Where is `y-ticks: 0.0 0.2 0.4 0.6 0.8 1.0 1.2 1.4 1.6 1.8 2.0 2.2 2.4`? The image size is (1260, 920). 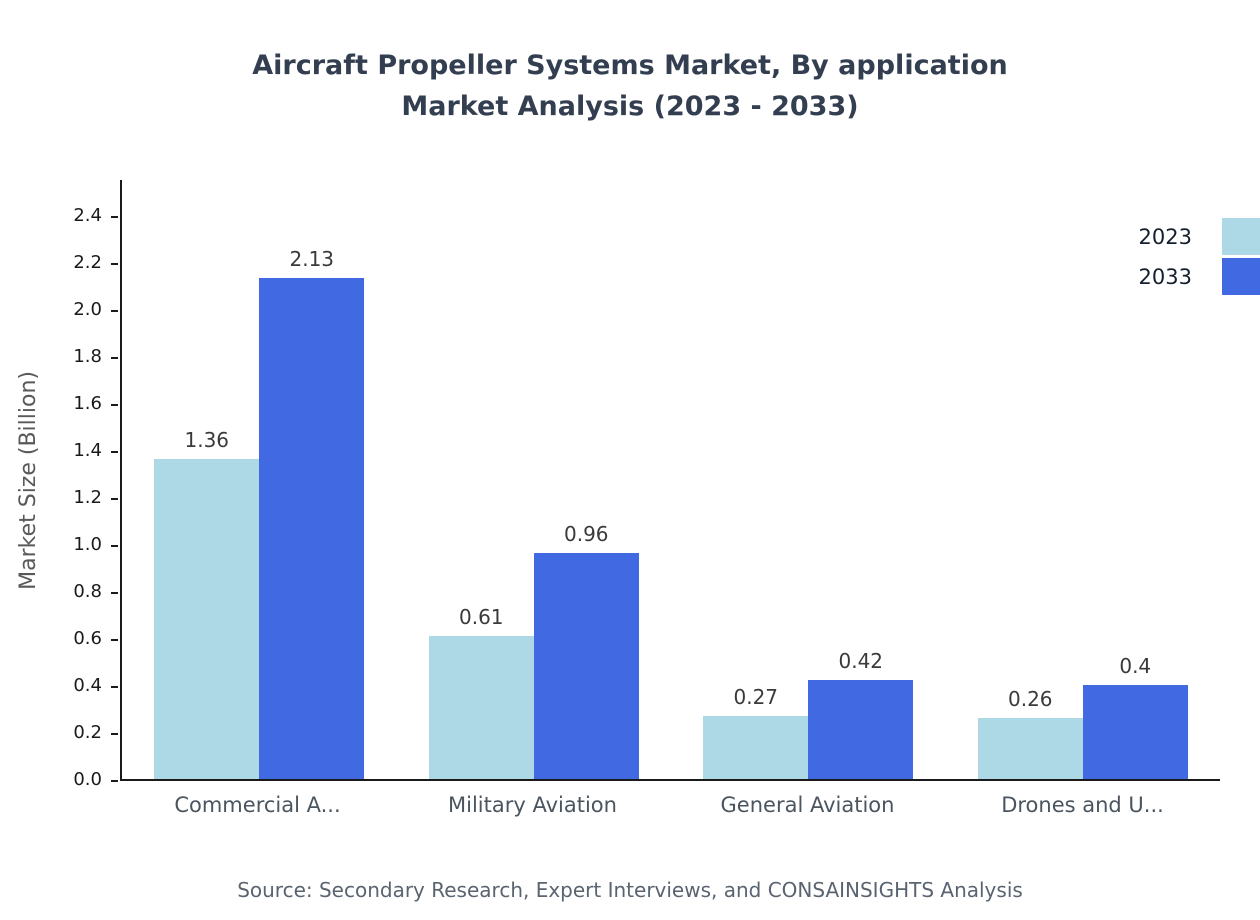
y-ticks: 0.0 0.2 0.4 0.6 0.8 1.0 1.2 1.4 1.6 1.8 2.0 2.2 2.4 is located at coordinates (59, 484).